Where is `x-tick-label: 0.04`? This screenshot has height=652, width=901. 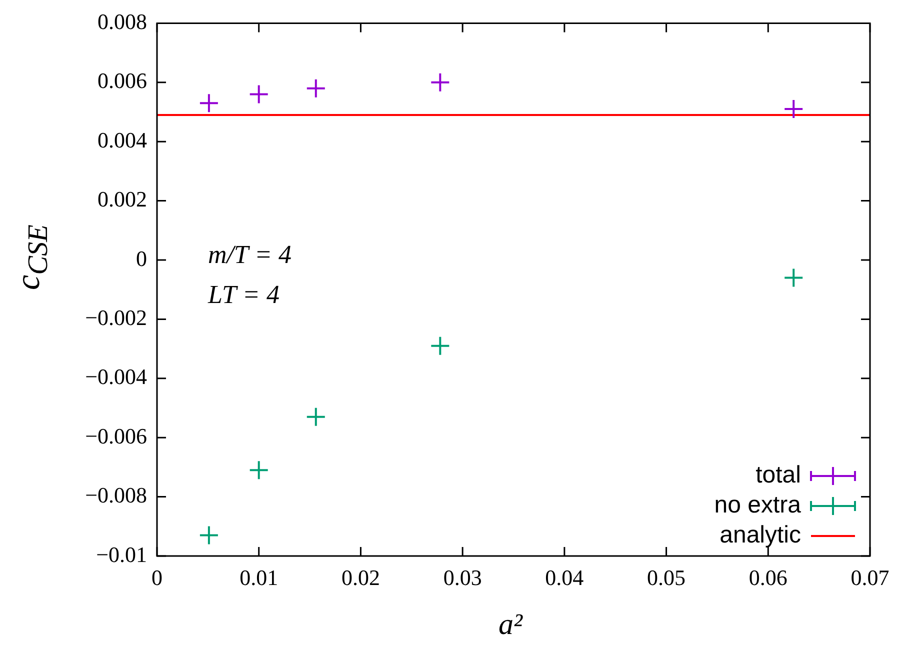 x-tick-label: 0.04 is located at coordinates (564, 577).